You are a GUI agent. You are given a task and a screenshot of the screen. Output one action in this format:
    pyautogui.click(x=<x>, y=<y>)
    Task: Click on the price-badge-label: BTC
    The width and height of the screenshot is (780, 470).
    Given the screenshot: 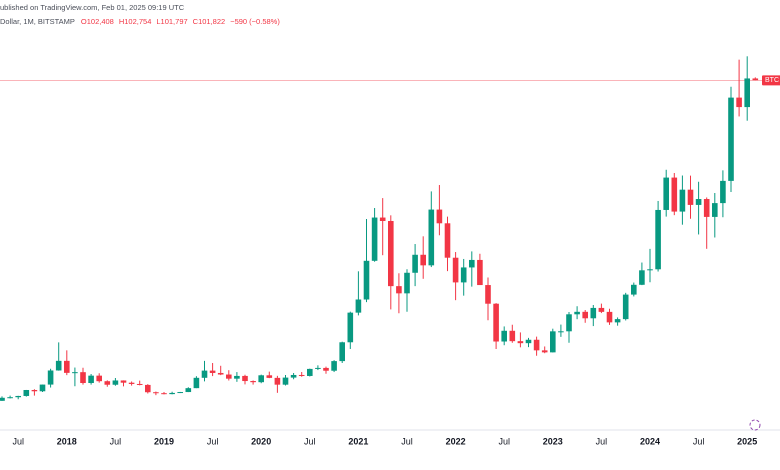 What is the action you would take?
    pyautogui.click(x=772, y=80)
    